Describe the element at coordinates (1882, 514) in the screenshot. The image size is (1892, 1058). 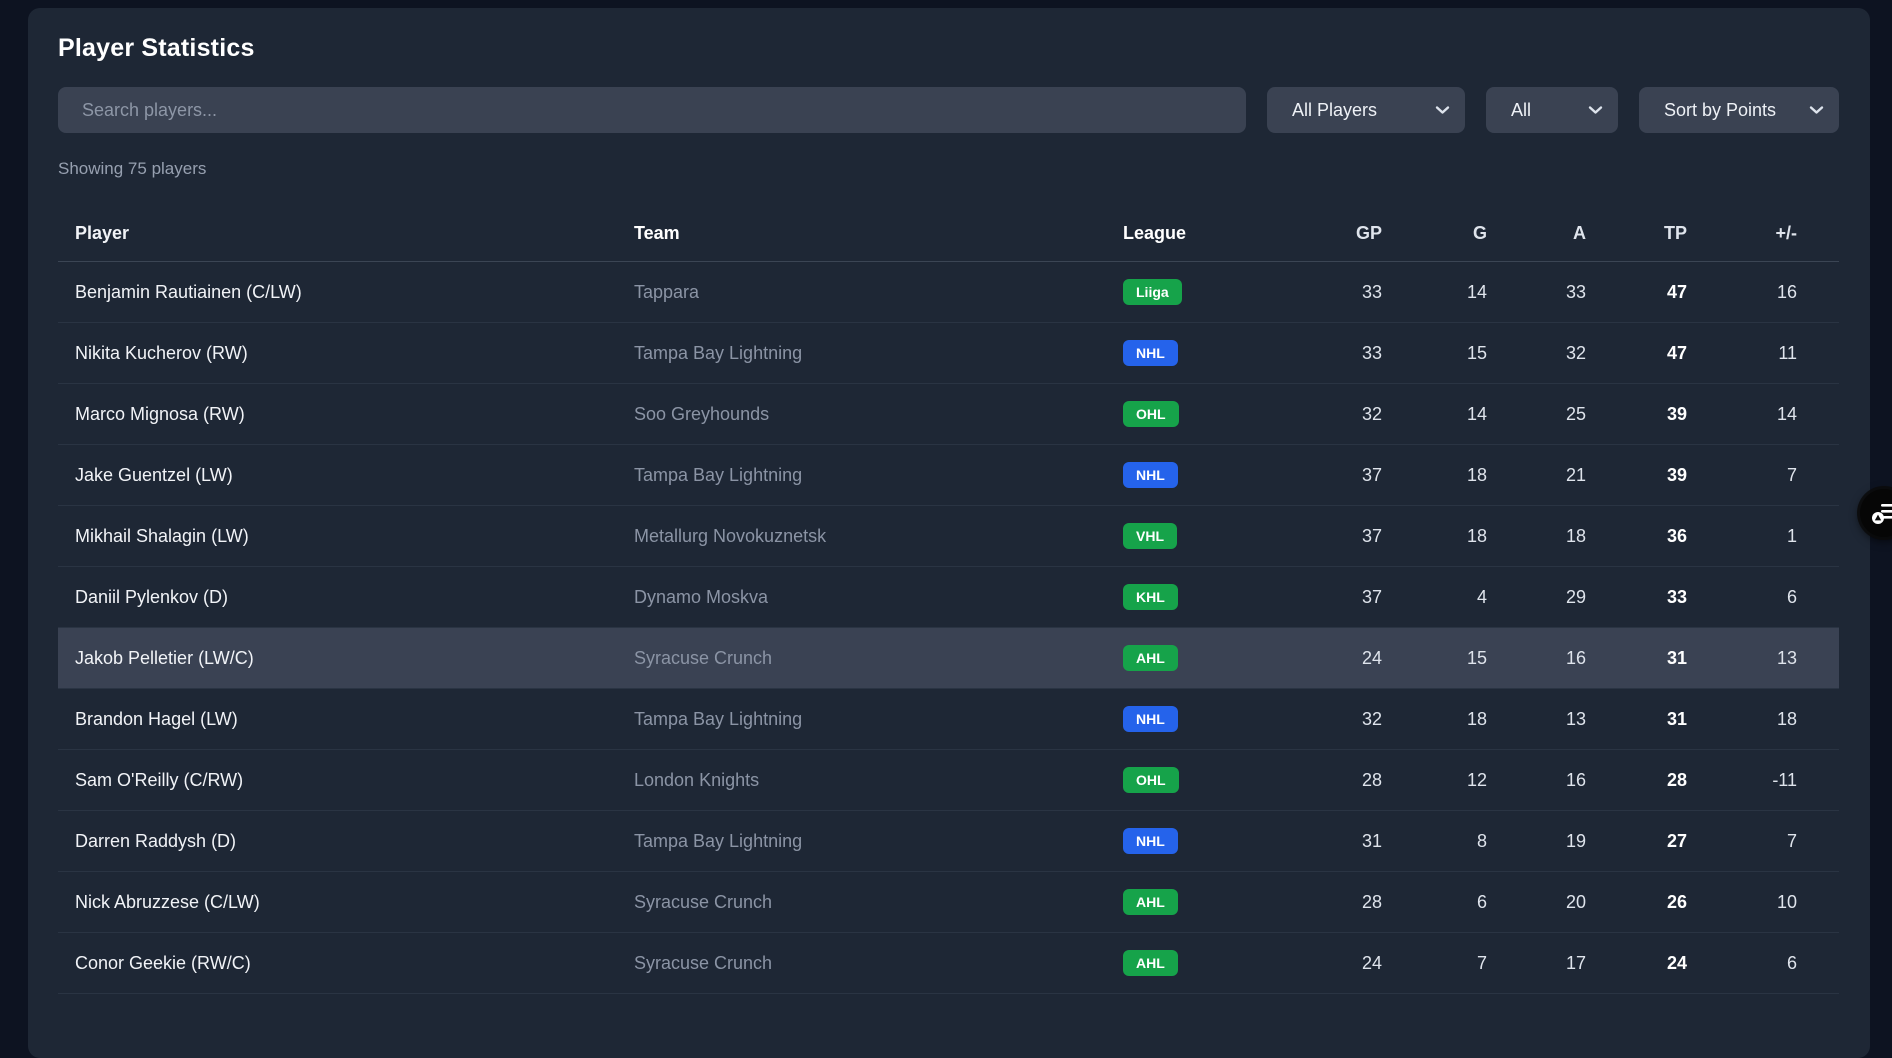
I see `list-play-icon` at that location.